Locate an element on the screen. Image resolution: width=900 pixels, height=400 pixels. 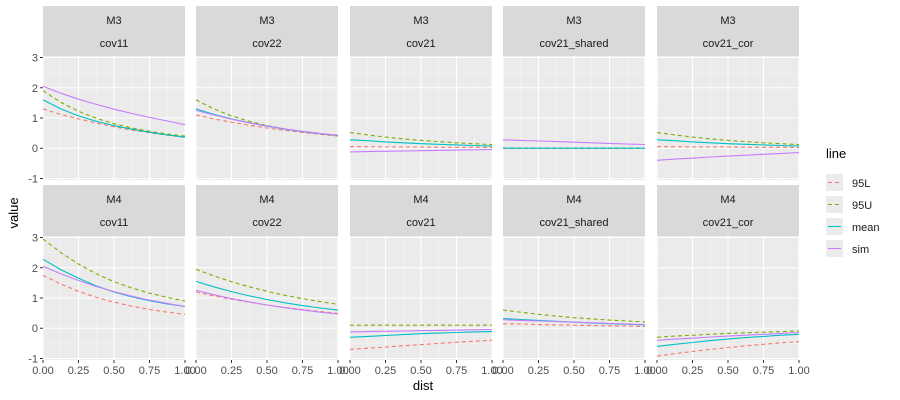
legend-item-mean: mean is located at coordinates (853, 226).